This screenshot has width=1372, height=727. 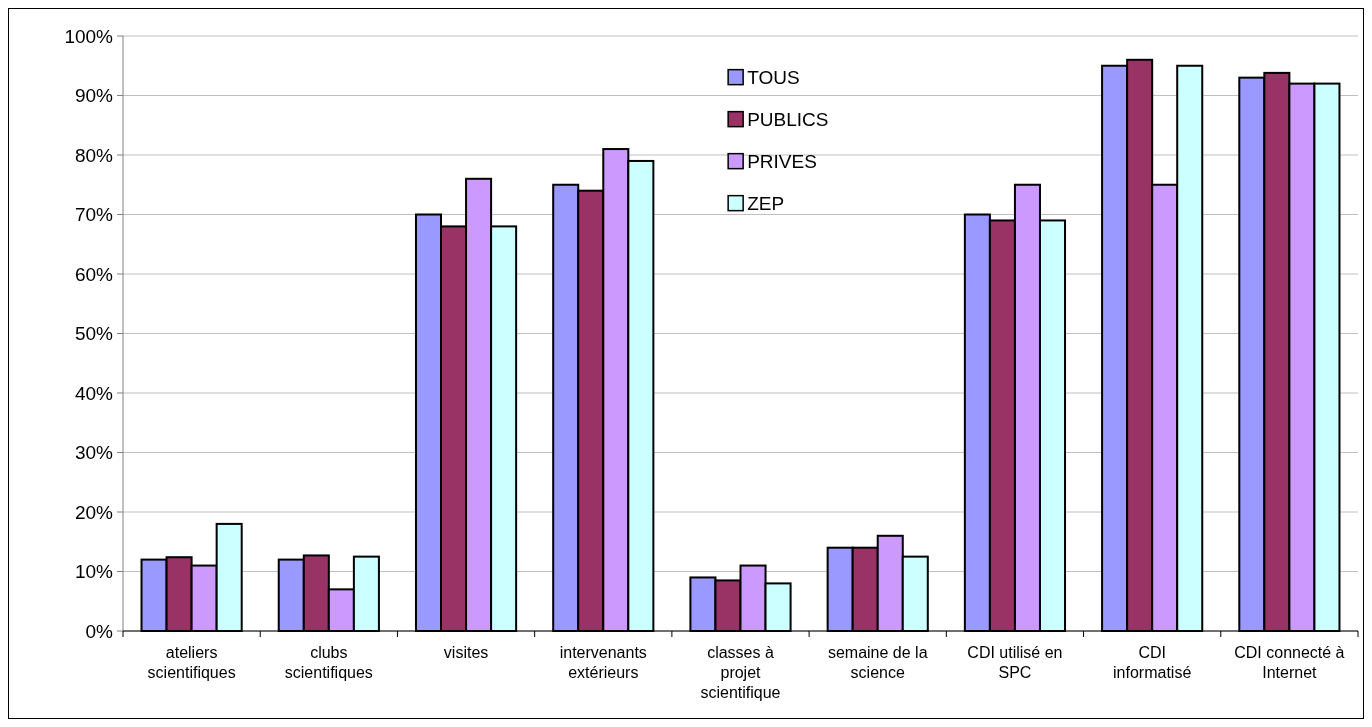 I want to click on x-tick-label: clubs scientifiques, so click(x=328, y=662).